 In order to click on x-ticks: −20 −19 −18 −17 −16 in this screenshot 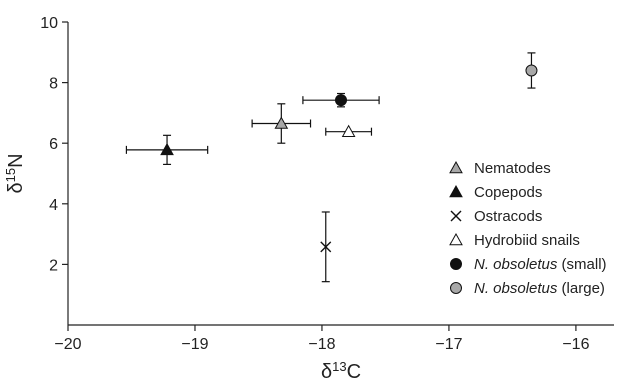, I will do `click(322, 339)`.